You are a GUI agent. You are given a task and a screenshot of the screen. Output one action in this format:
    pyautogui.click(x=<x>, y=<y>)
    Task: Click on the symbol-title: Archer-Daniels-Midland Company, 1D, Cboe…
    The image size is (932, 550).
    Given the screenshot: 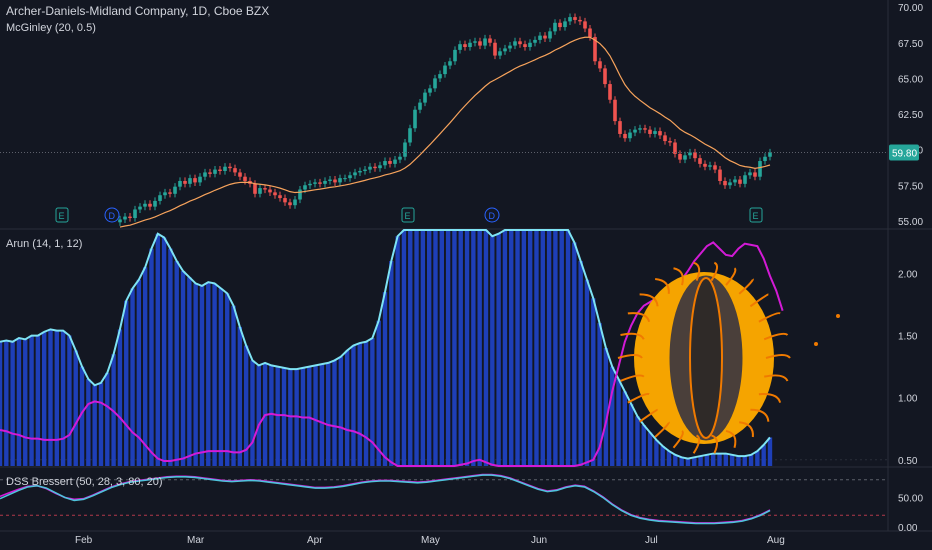 What is the action you would take?
    pyautogui.click(x=138, y=11)
    